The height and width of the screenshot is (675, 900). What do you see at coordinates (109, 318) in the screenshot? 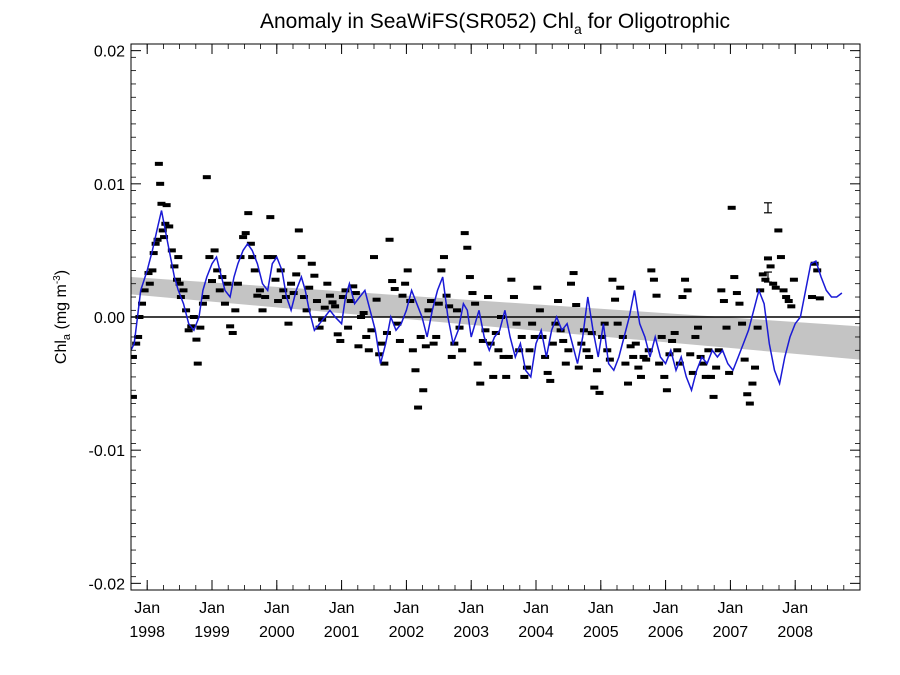
I see `y-tick-label: 0.00` at bounding box center [109, 318].